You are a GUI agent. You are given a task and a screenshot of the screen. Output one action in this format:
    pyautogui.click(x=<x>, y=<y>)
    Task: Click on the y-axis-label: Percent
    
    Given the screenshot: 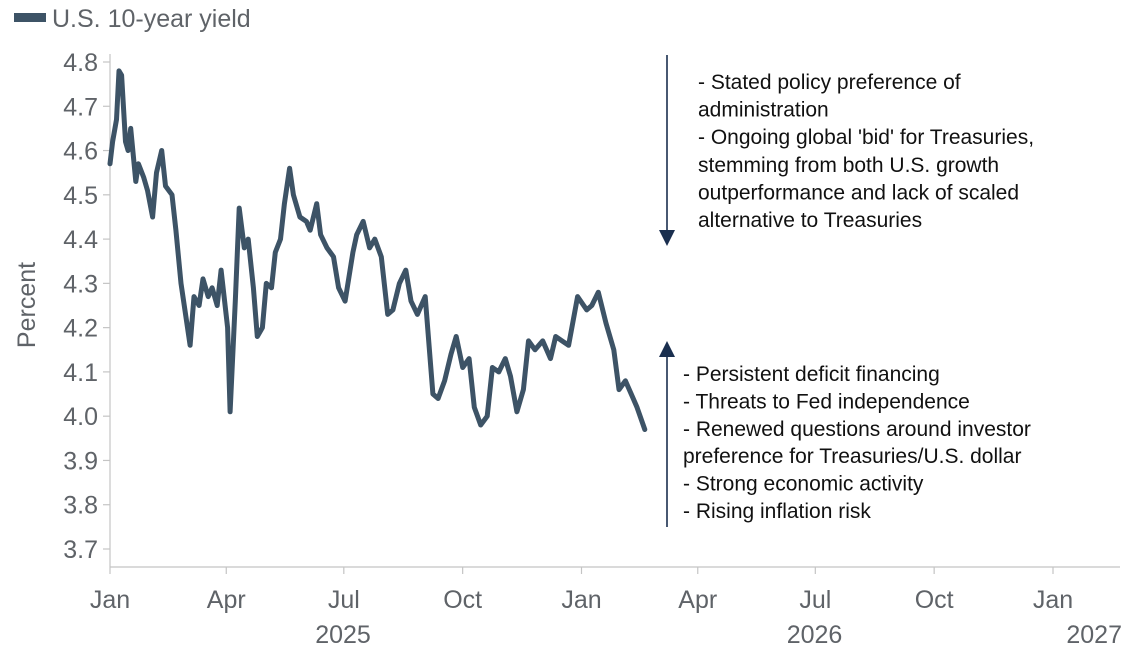 What is the action you would take?
    pyautogui.click(x=27, y=305)
    